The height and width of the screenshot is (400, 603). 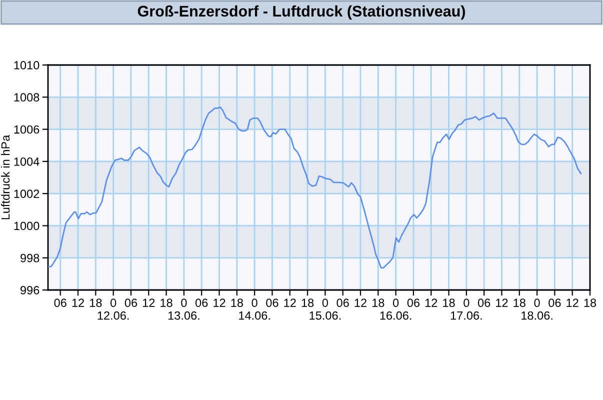 I want to click on chart-title: Groß-Enzersdorf - Luftdruck (Stationsniveau), so click(x=301, y=12).